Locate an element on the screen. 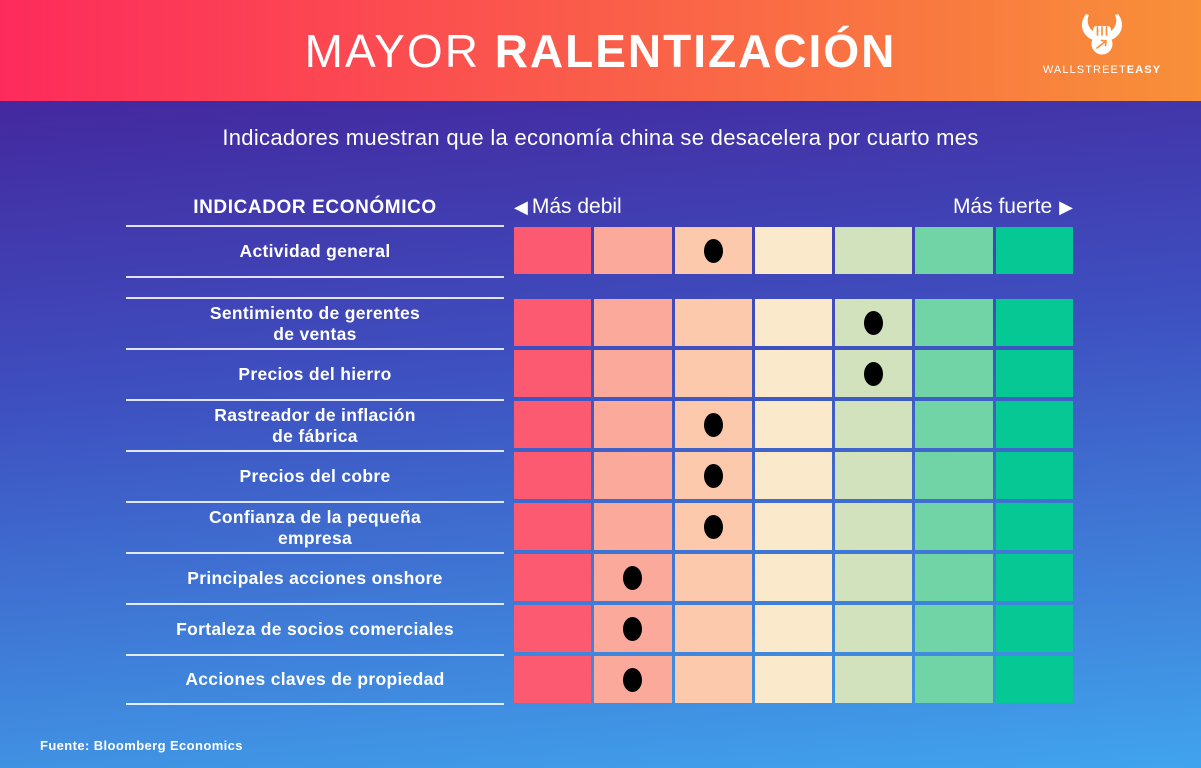  table-row: Rastreador de inflación de fábrica is located at coordinates (599, 424).